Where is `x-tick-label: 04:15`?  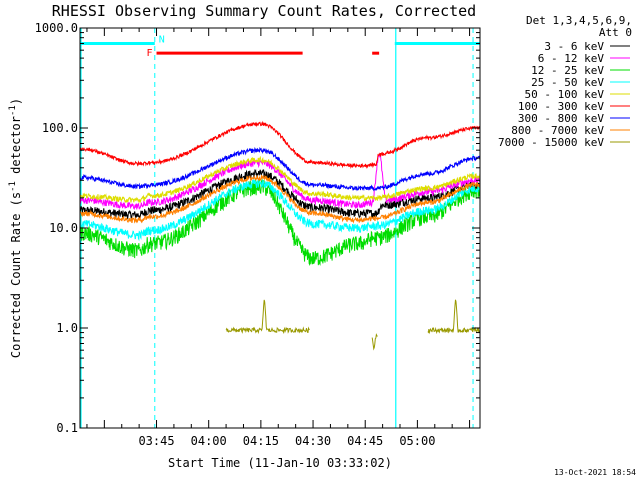
x-tick-label: 04:15 is located at coordinates (261, 441).